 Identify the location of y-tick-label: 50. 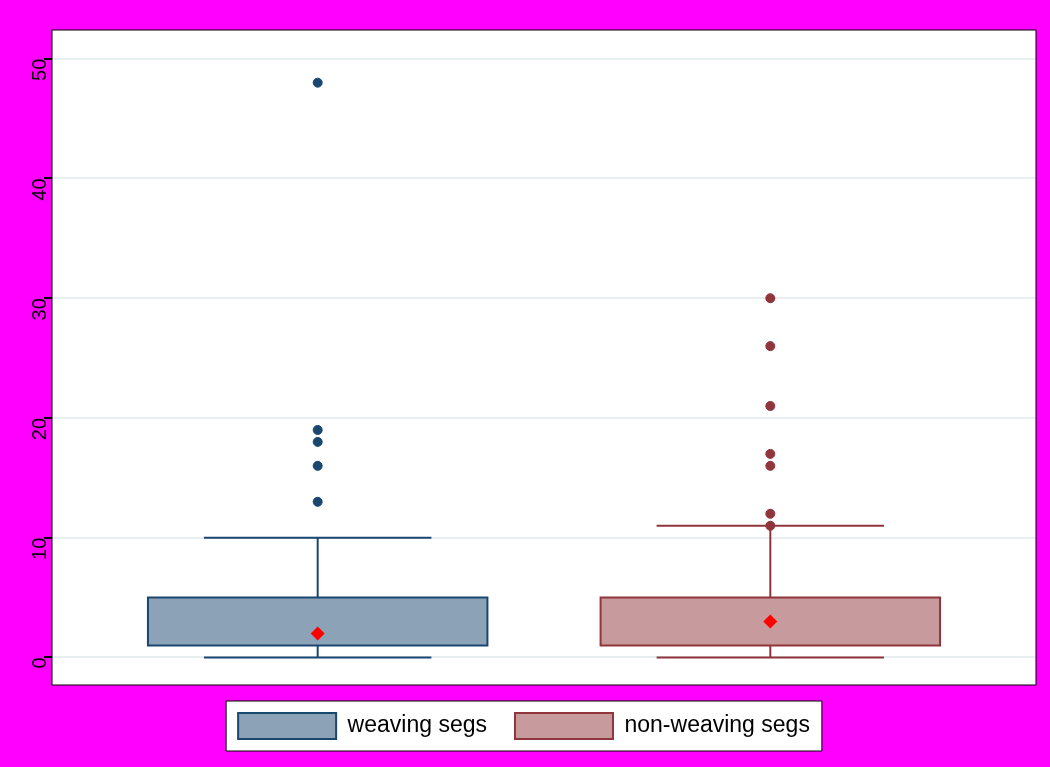
(38, 69).